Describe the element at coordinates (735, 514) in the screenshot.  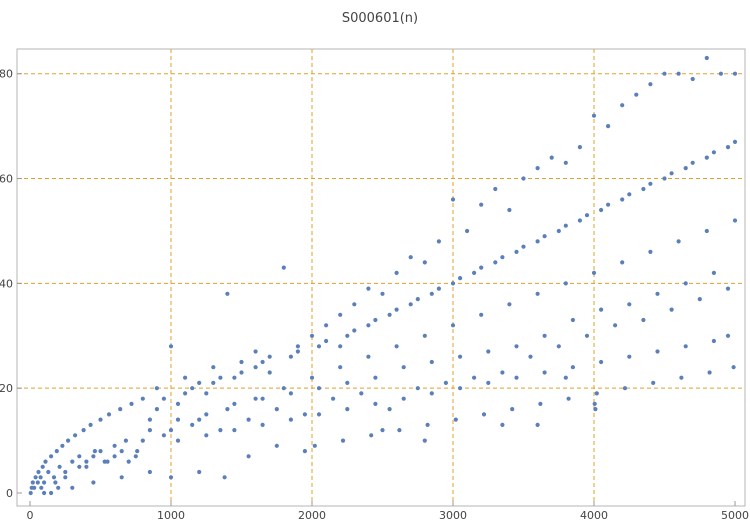
I see `x-tick-label: 5000` at that location.